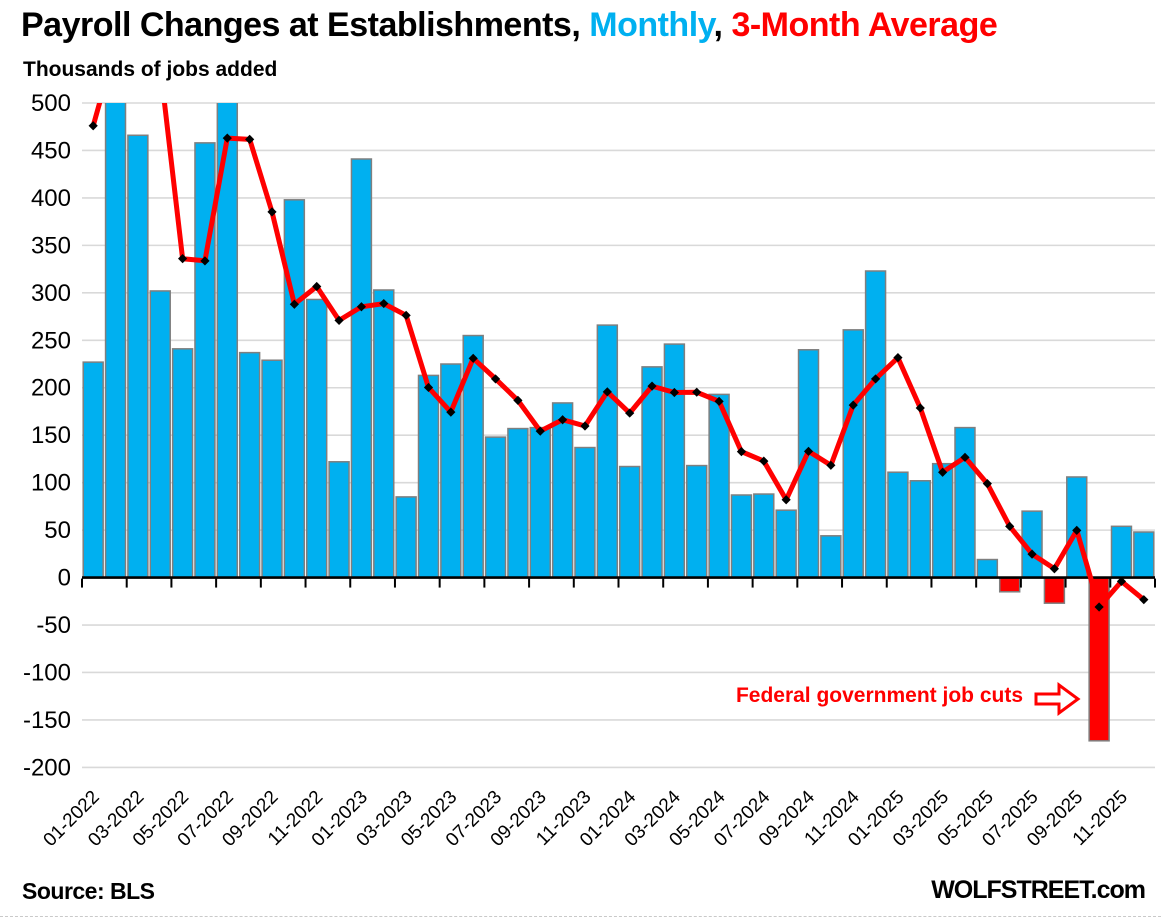 This screenshot has width=1161, height=918. Describe the element at coordinates (428, 387) in the screenshot. I see `avg-point-04-2023` at that location.